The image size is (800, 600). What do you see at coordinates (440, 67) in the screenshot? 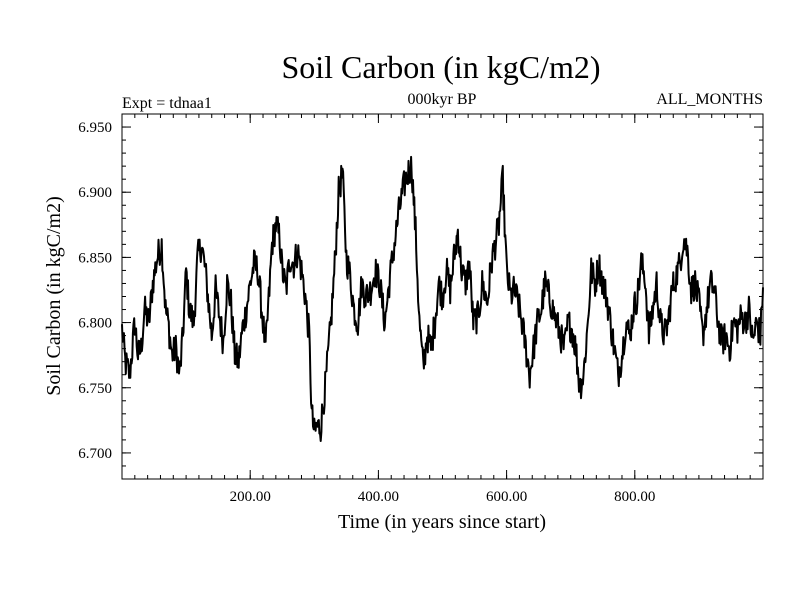
I see `chart-title: Soil Carbon (in kgC/m2)` at bounding box center [440, 67].